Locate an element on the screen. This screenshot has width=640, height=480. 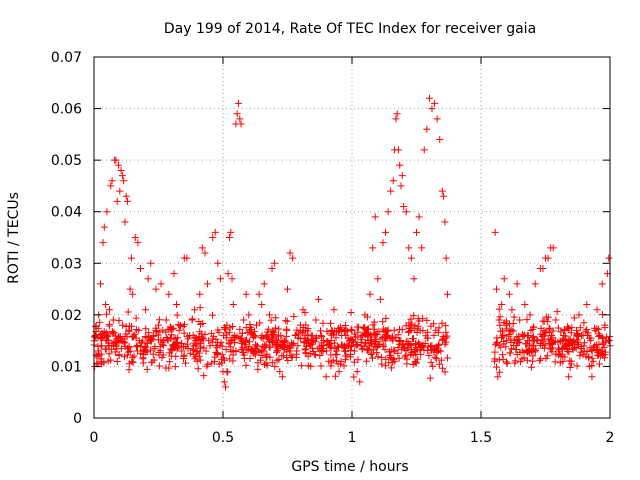
y-tick-label: 0.05 is located at coordinates (66, 161).